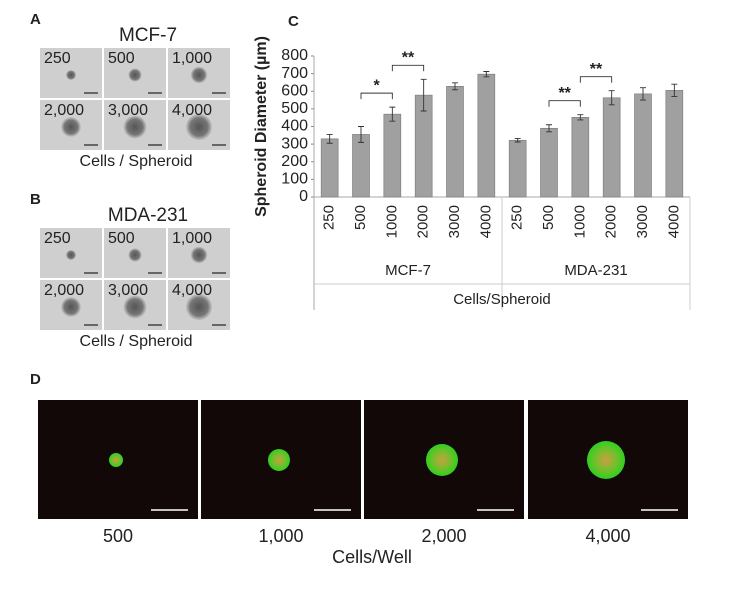  Describe the element at coordinates (377, 85) in the screenshot. I see `significance-marker: *` at that location.